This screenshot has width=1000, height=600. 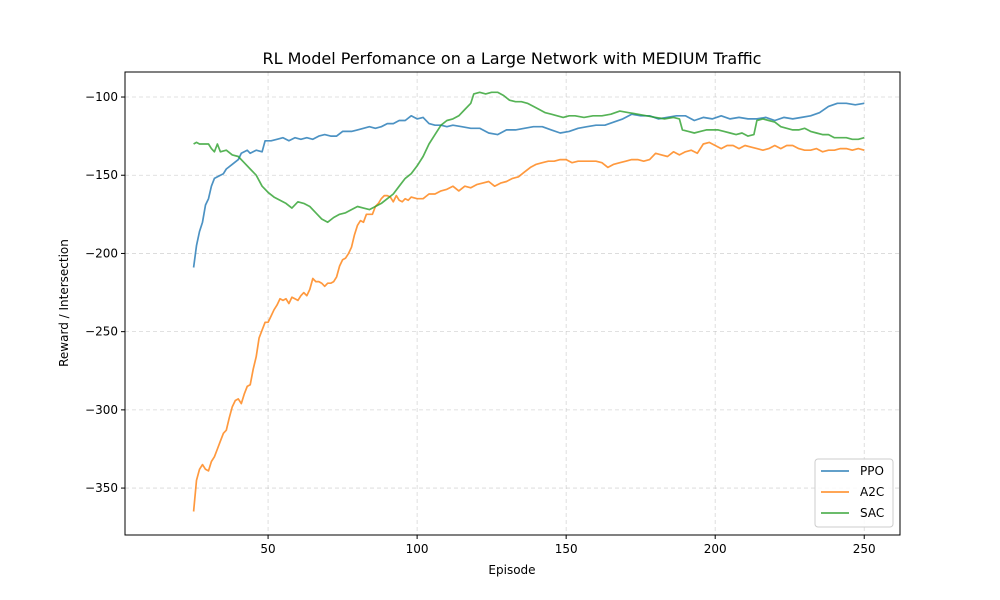 I want to click on y-tick-label: −150, so click(x=101, y=175).